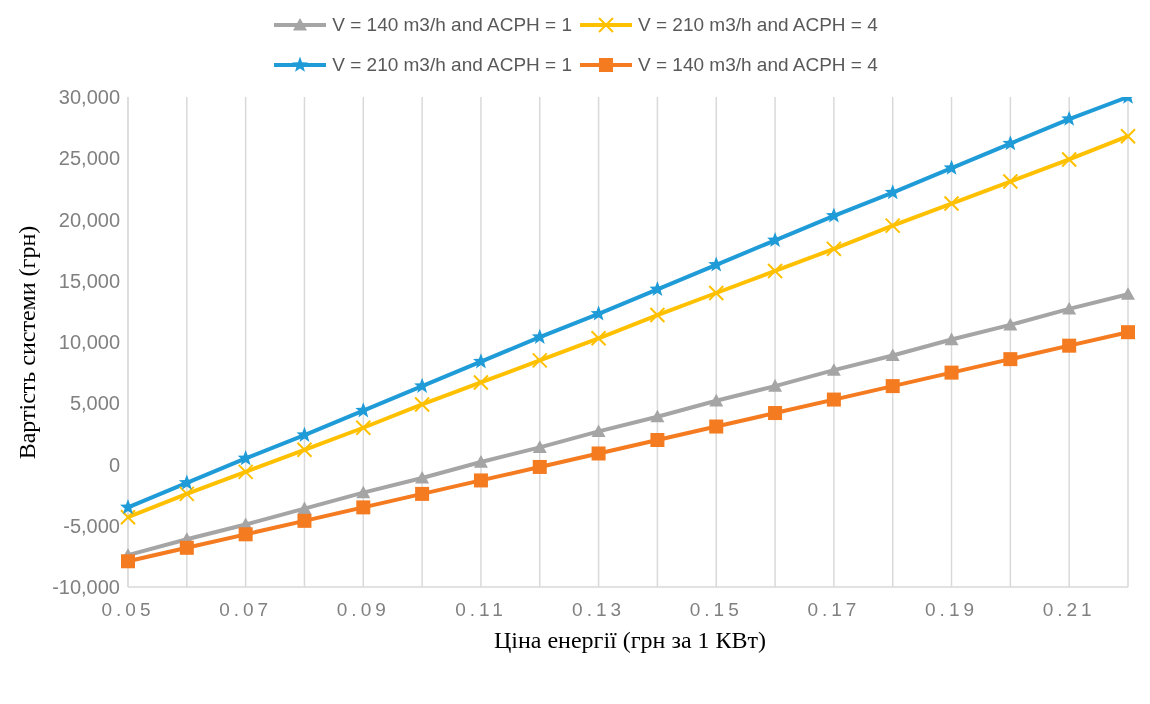  What do you see at coordinates (758, 65) in the screenshot?
I see `legend-label: V = 140 m3/h and ACPH = 4` at bounding box center [758, 65].